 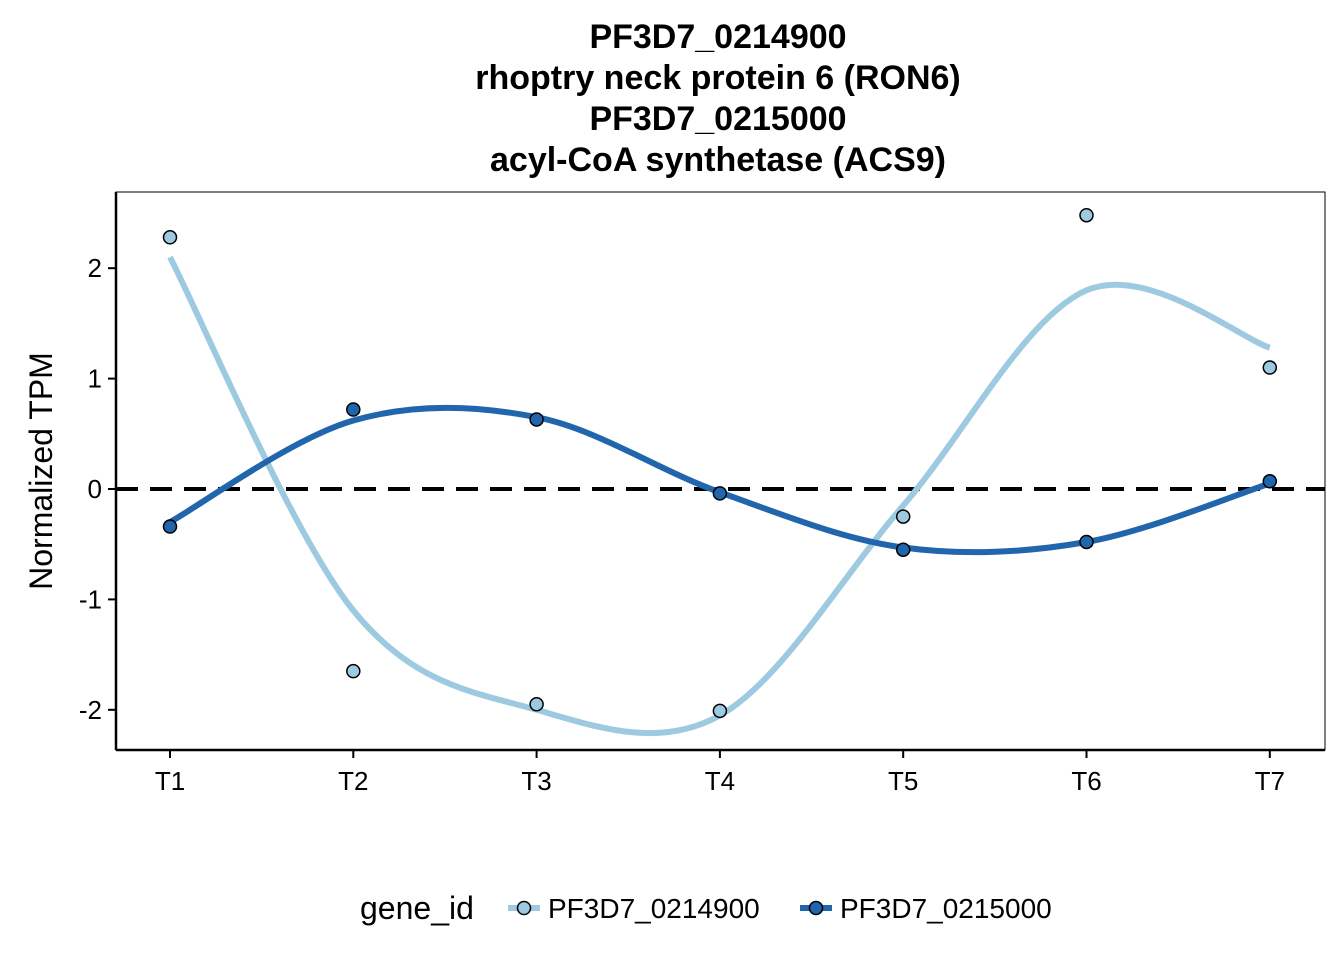 What do you see at coordinates (95, 379) in the screenshot?
I see `y-tick-label: 1` at bounding box center [95, 379].